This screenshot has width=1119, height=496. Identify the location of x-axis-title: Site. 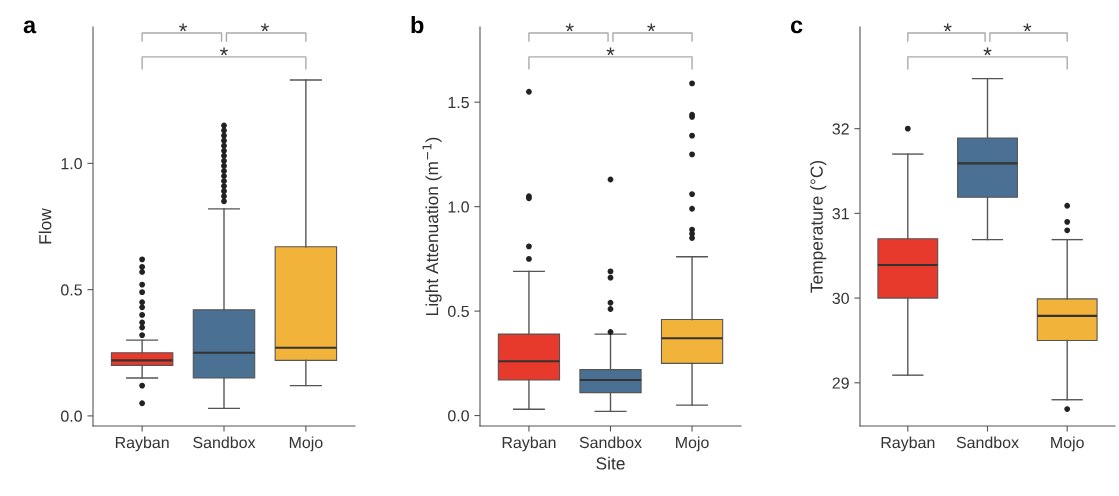
(610, 463).